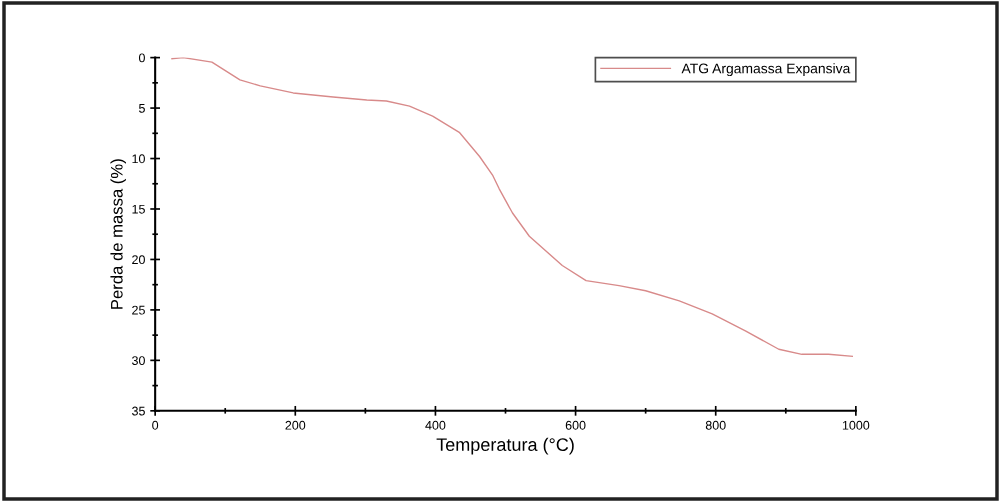 The image size is (1001, 501). Describe the element at coordinates (295, 425) in the screenshot. I see `x-tick-label: 200` at that location.